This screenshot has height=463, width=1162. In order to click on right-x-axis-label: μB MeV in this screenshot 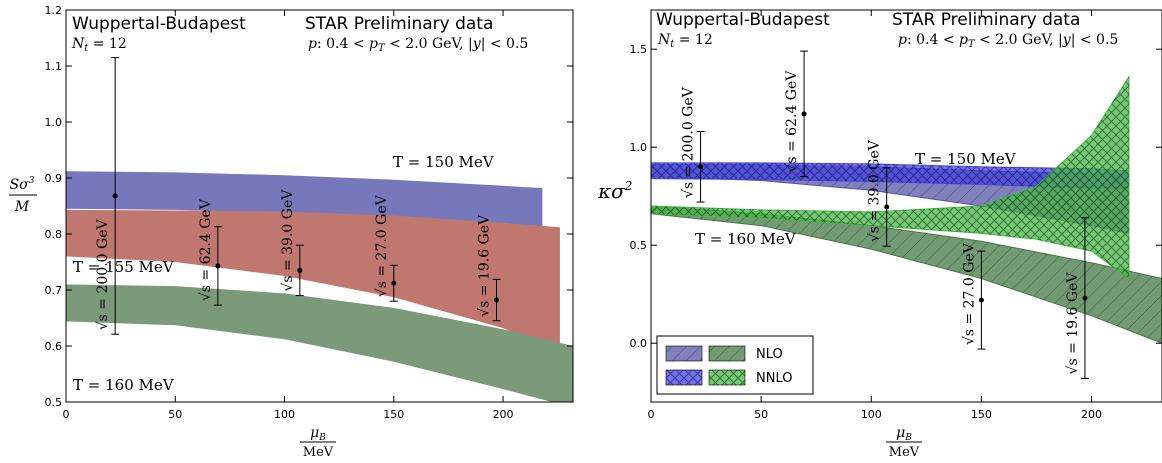, I will do `click(904, 442)`.